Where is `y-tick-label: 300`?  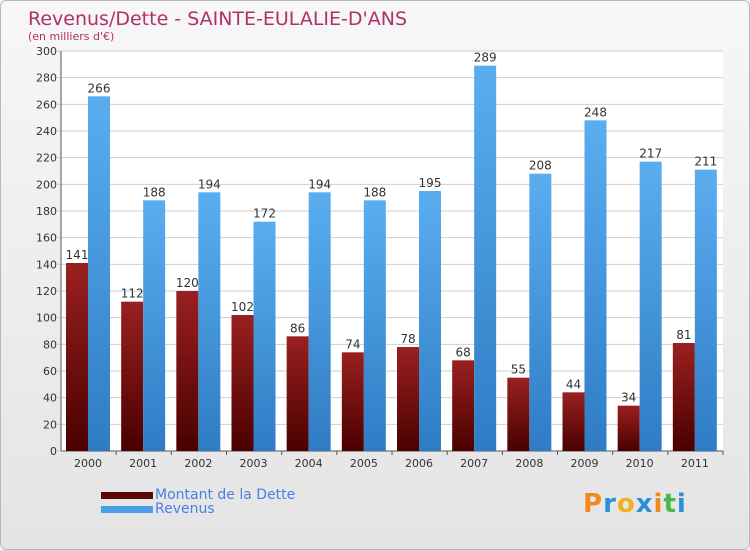
y-tick-label: 300 is located at coordinates (46, 51).